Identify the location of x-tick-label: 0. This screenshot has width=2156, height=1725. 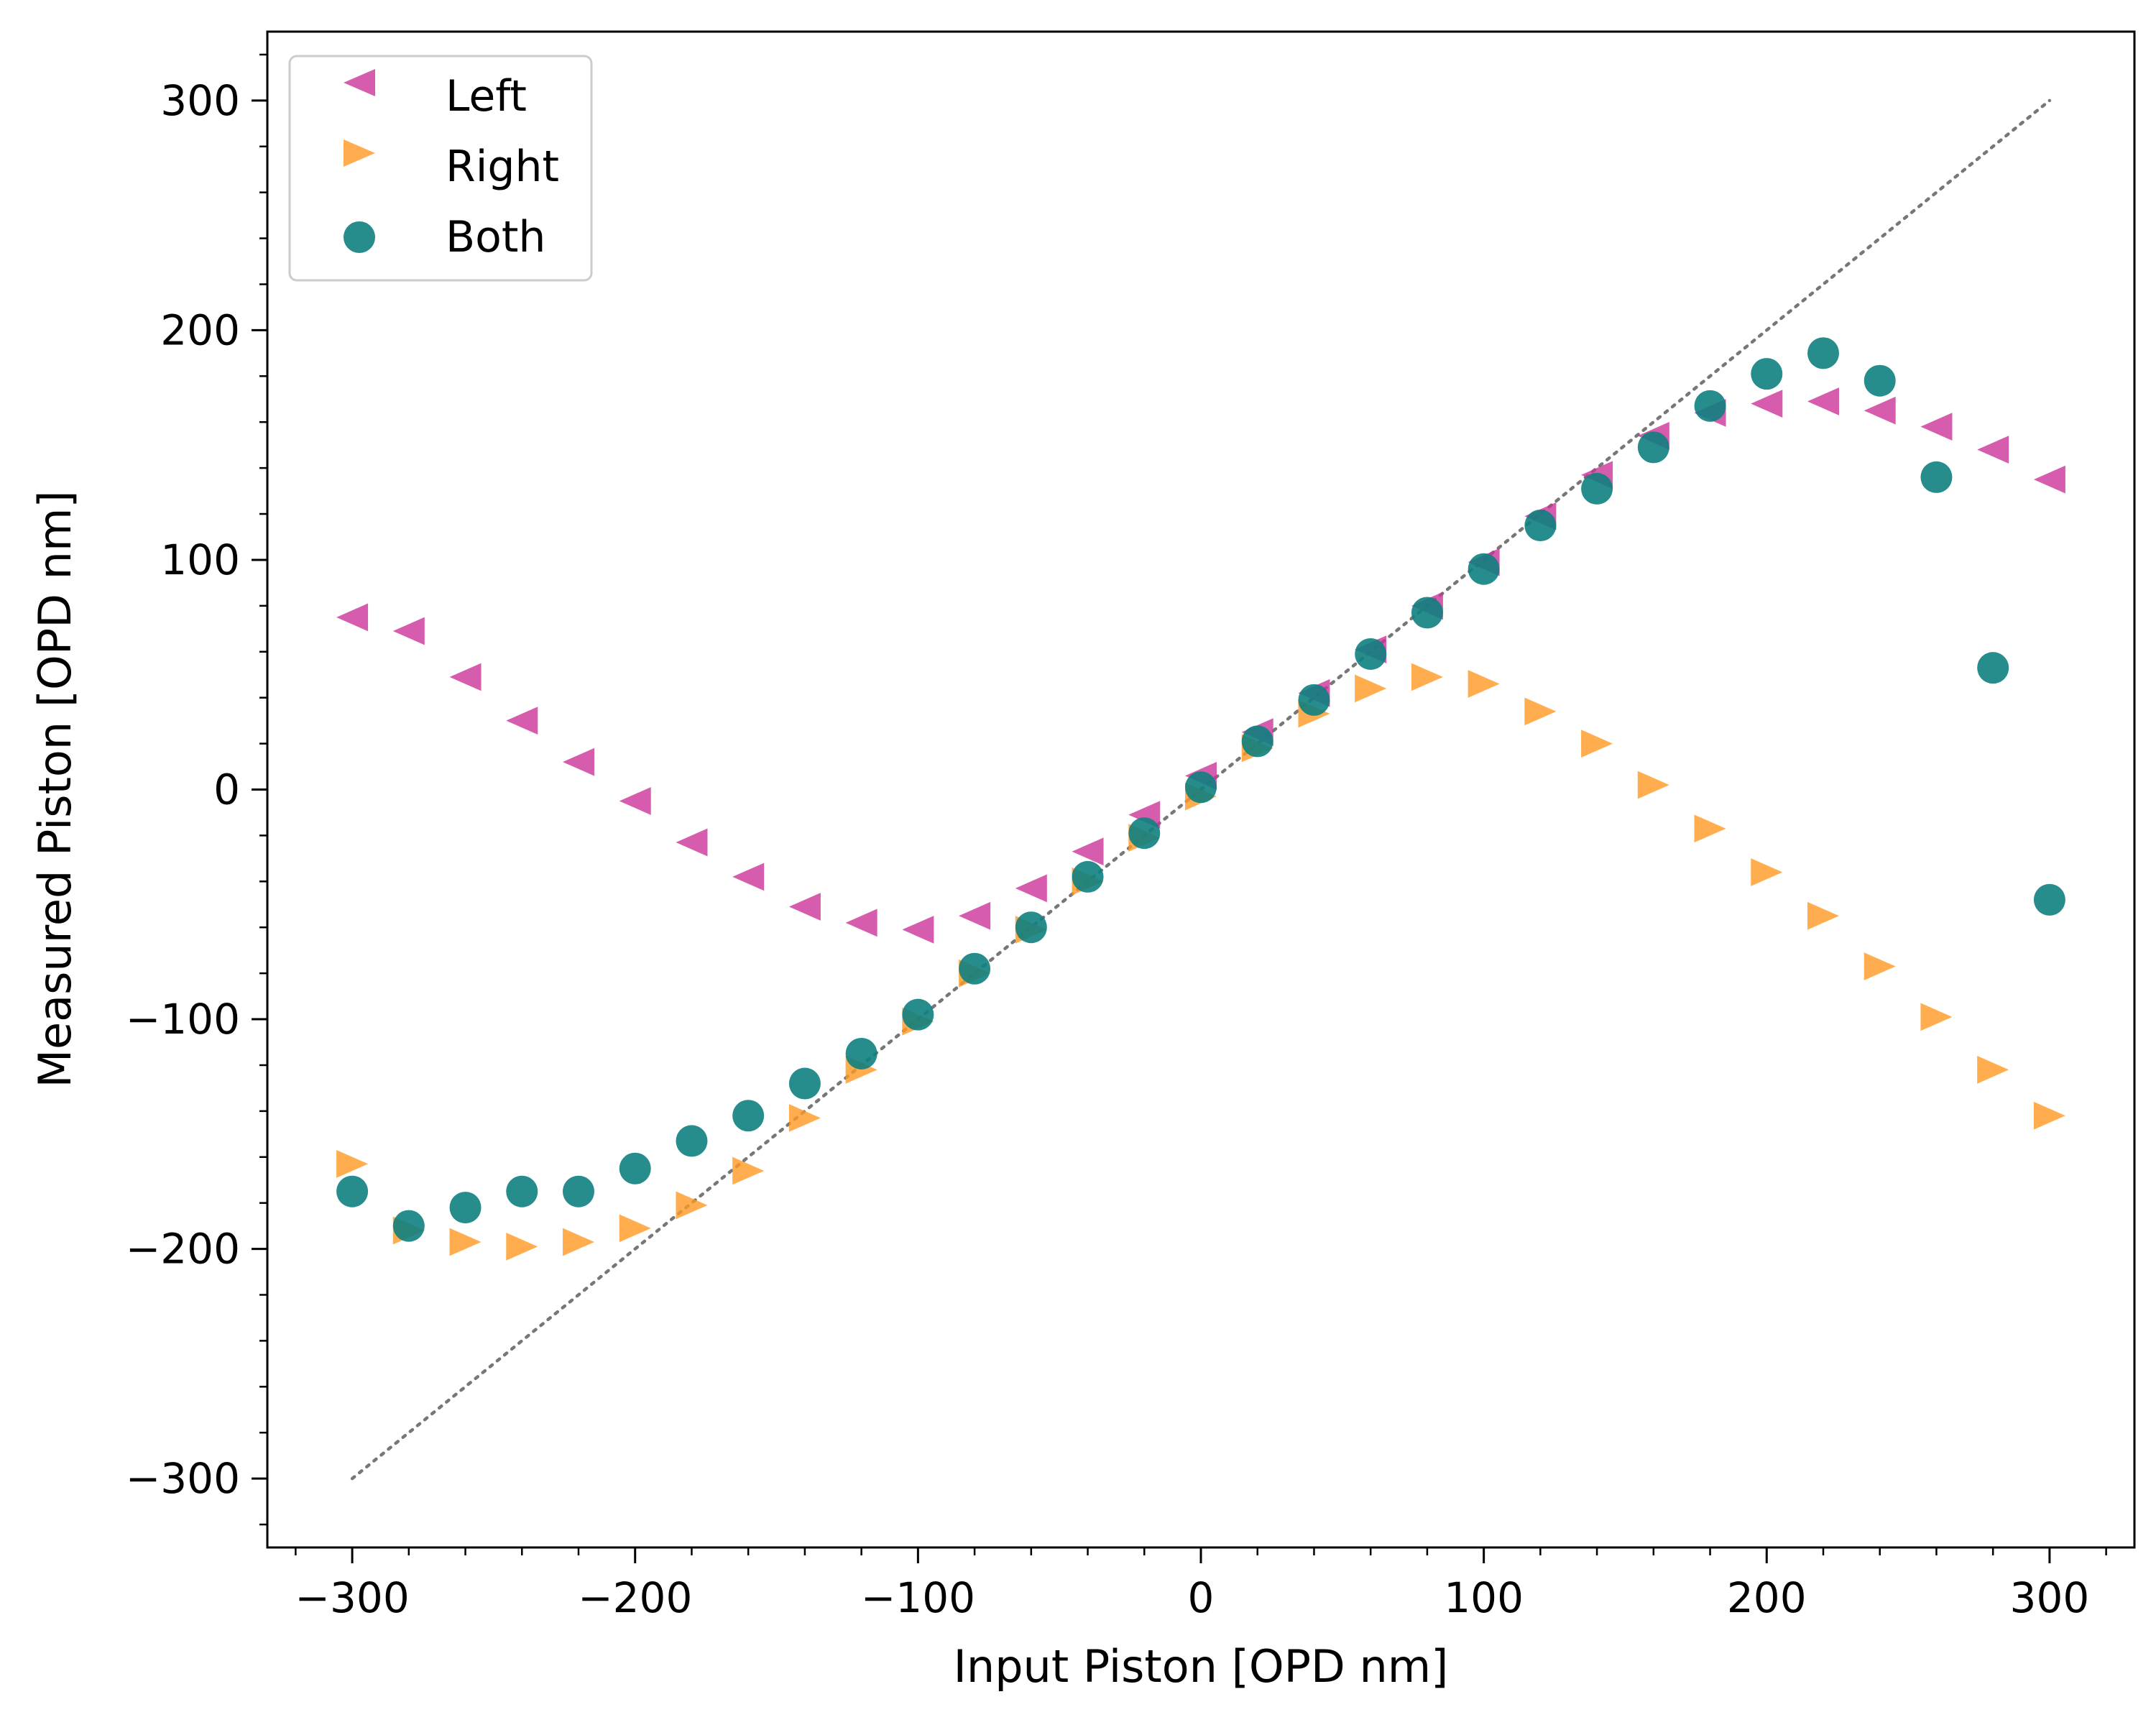
(1201, 1597).